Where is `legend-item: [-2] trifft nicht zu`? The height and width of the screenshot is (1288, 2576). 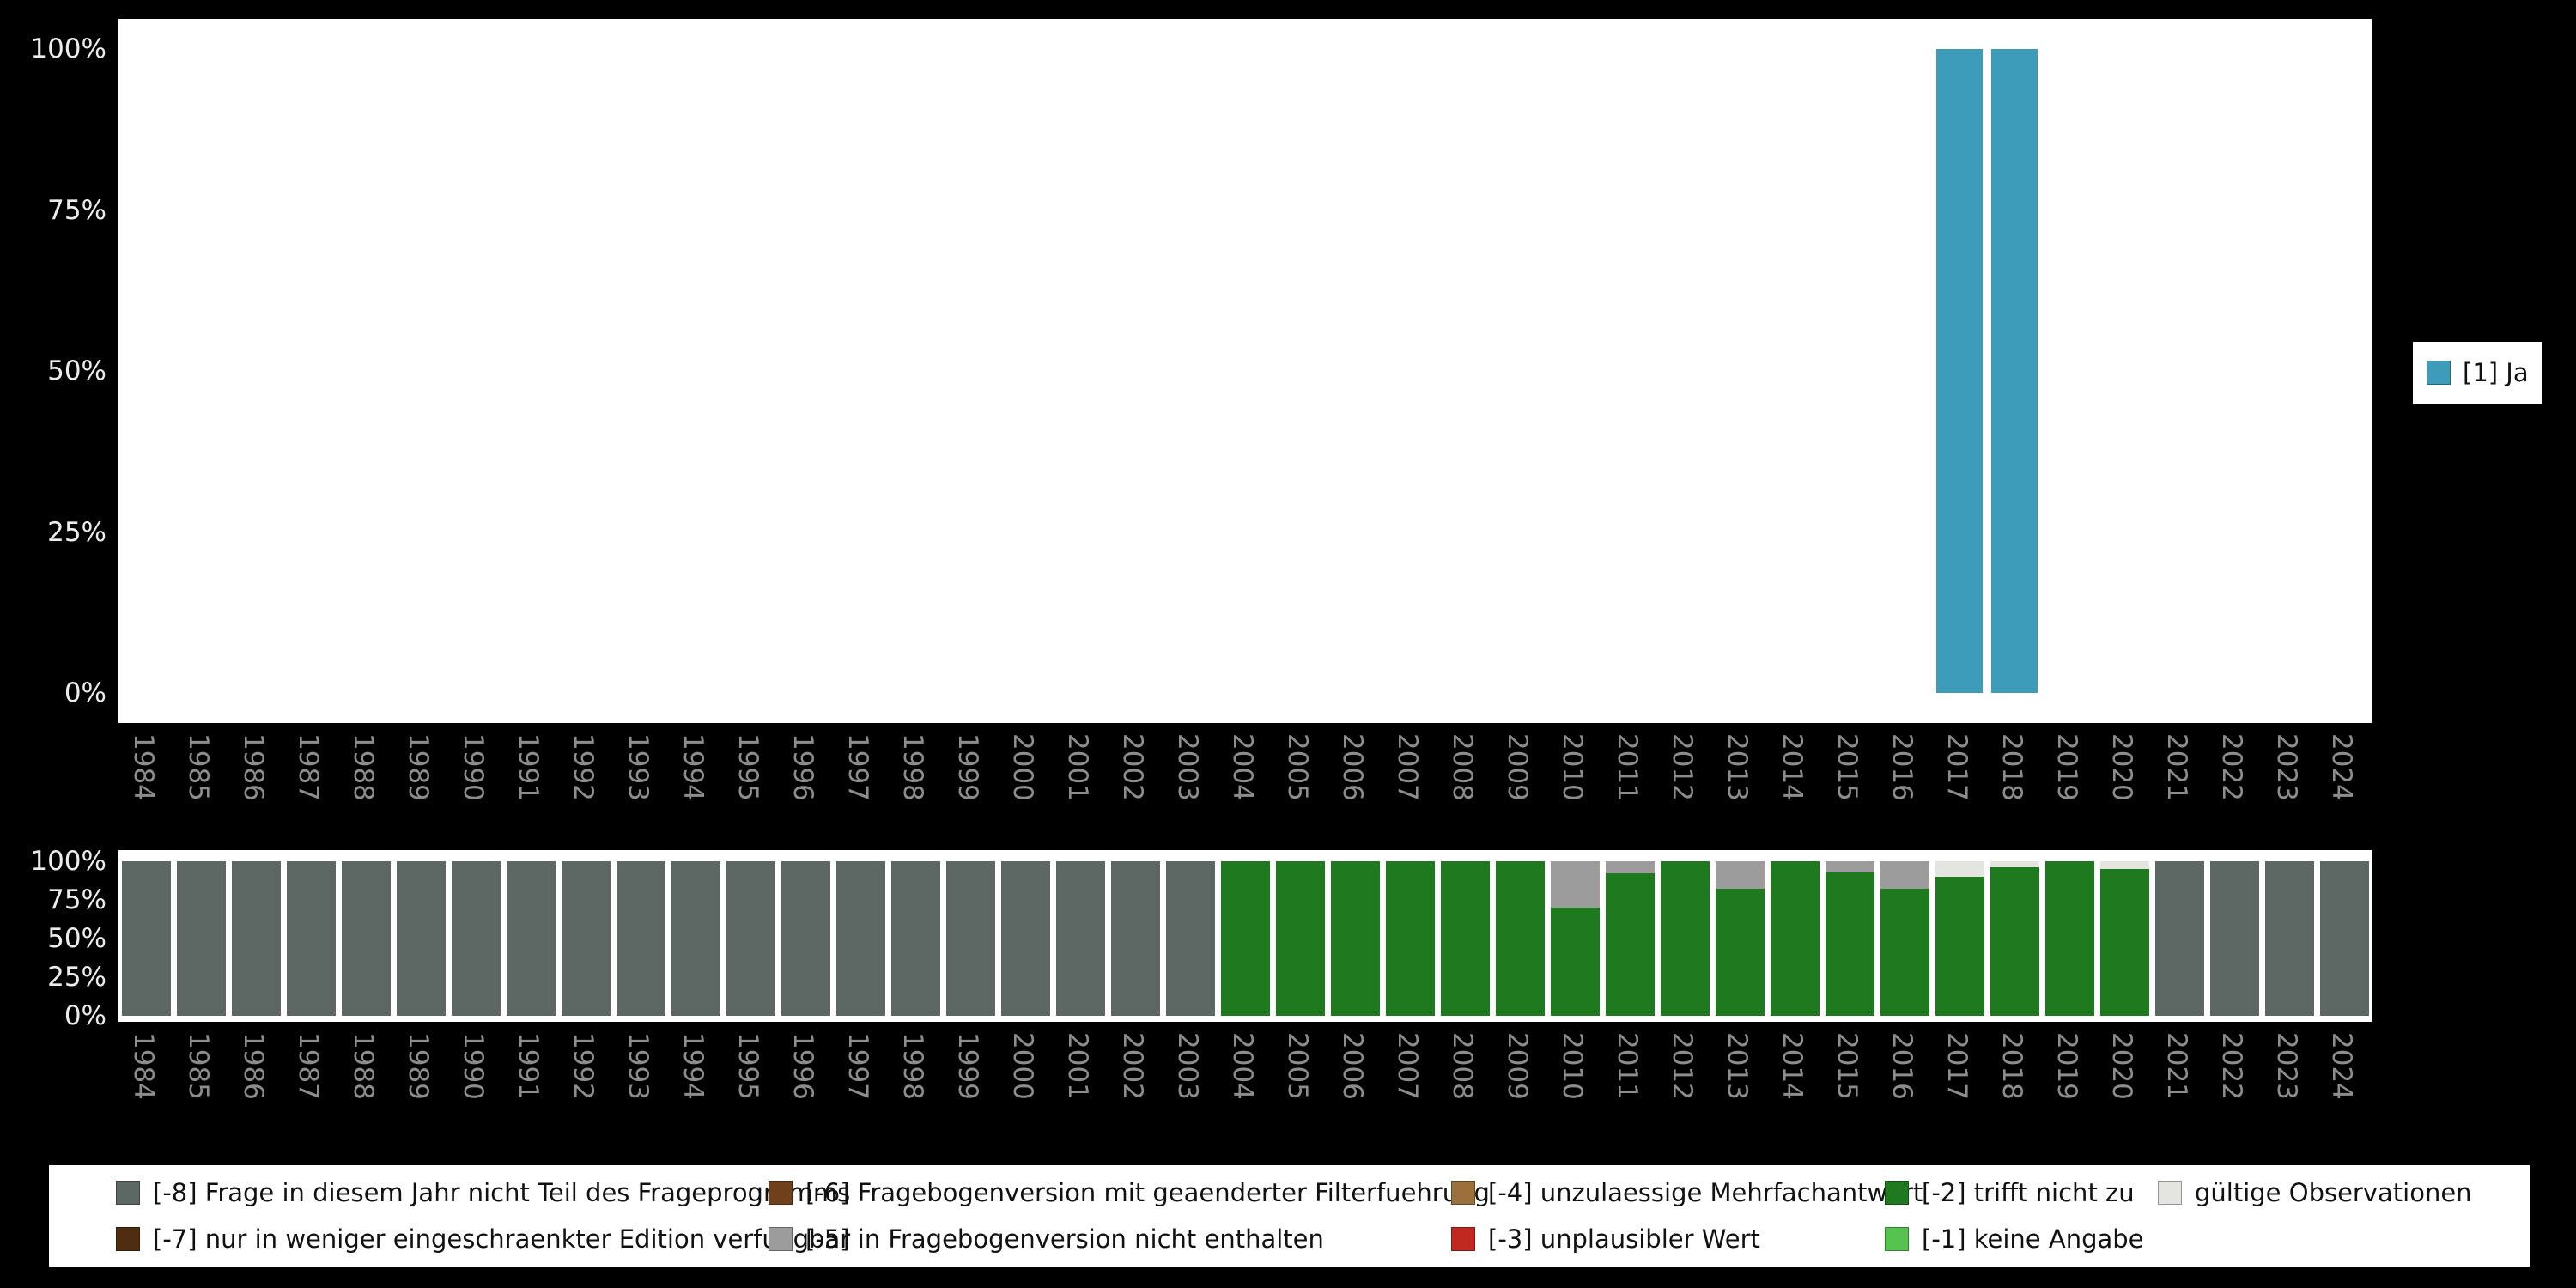
legend-item: [-2] trifft nicht zu is located at coordinates (2021, 1192).